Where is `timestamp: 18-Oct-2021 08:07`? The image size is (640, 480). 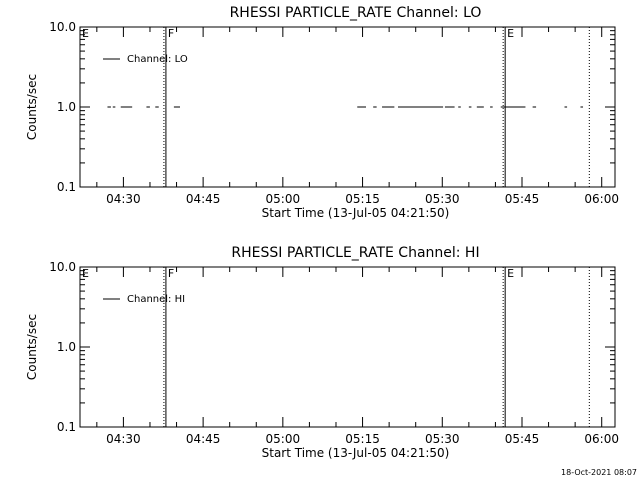 timestamp: 18-Oct-2021 08:07 is located at coordinates (599, 472).